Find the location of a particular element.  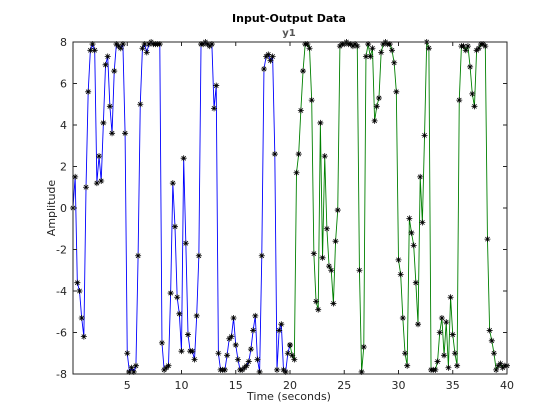

x-tick-label: 10 is located at coordinates (182, 385).